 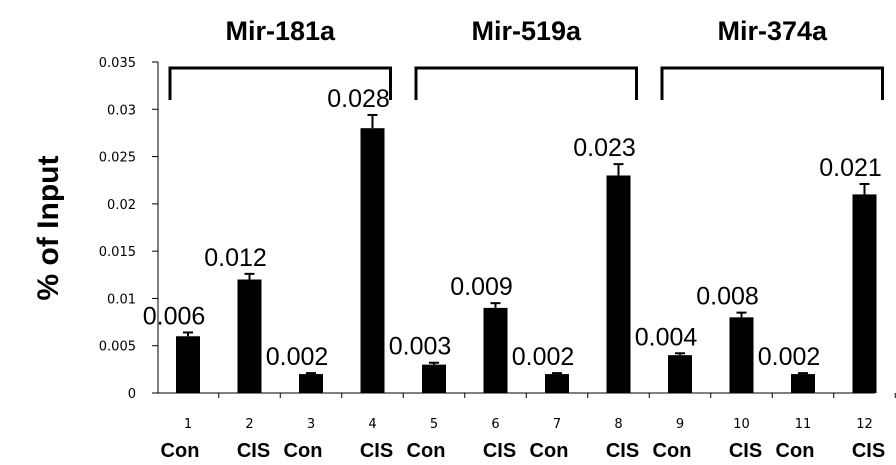 What do you see at coordinates (604, 148) in the screenshot?
I see `data-label: 0.023` at bounding box center [604, 148].